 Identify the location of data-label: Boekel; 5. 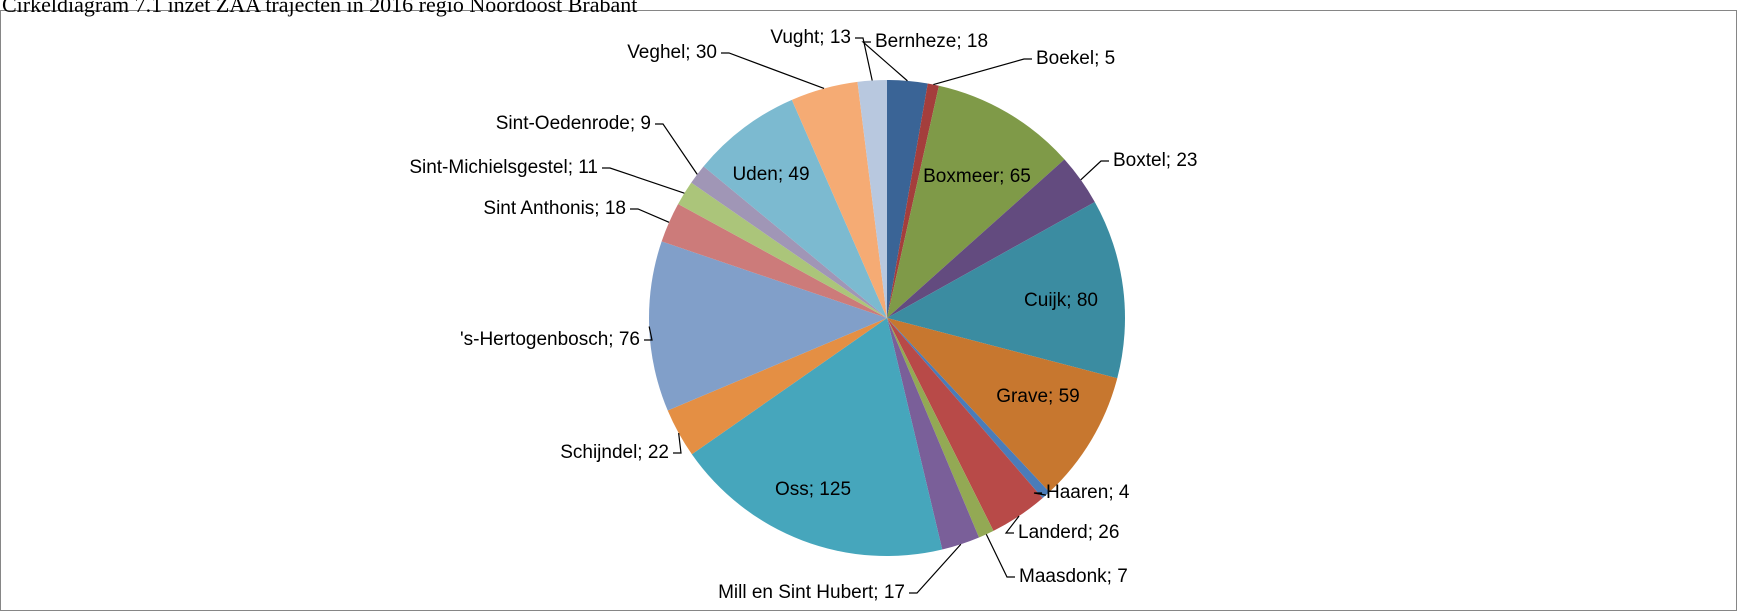
(1075, 58).